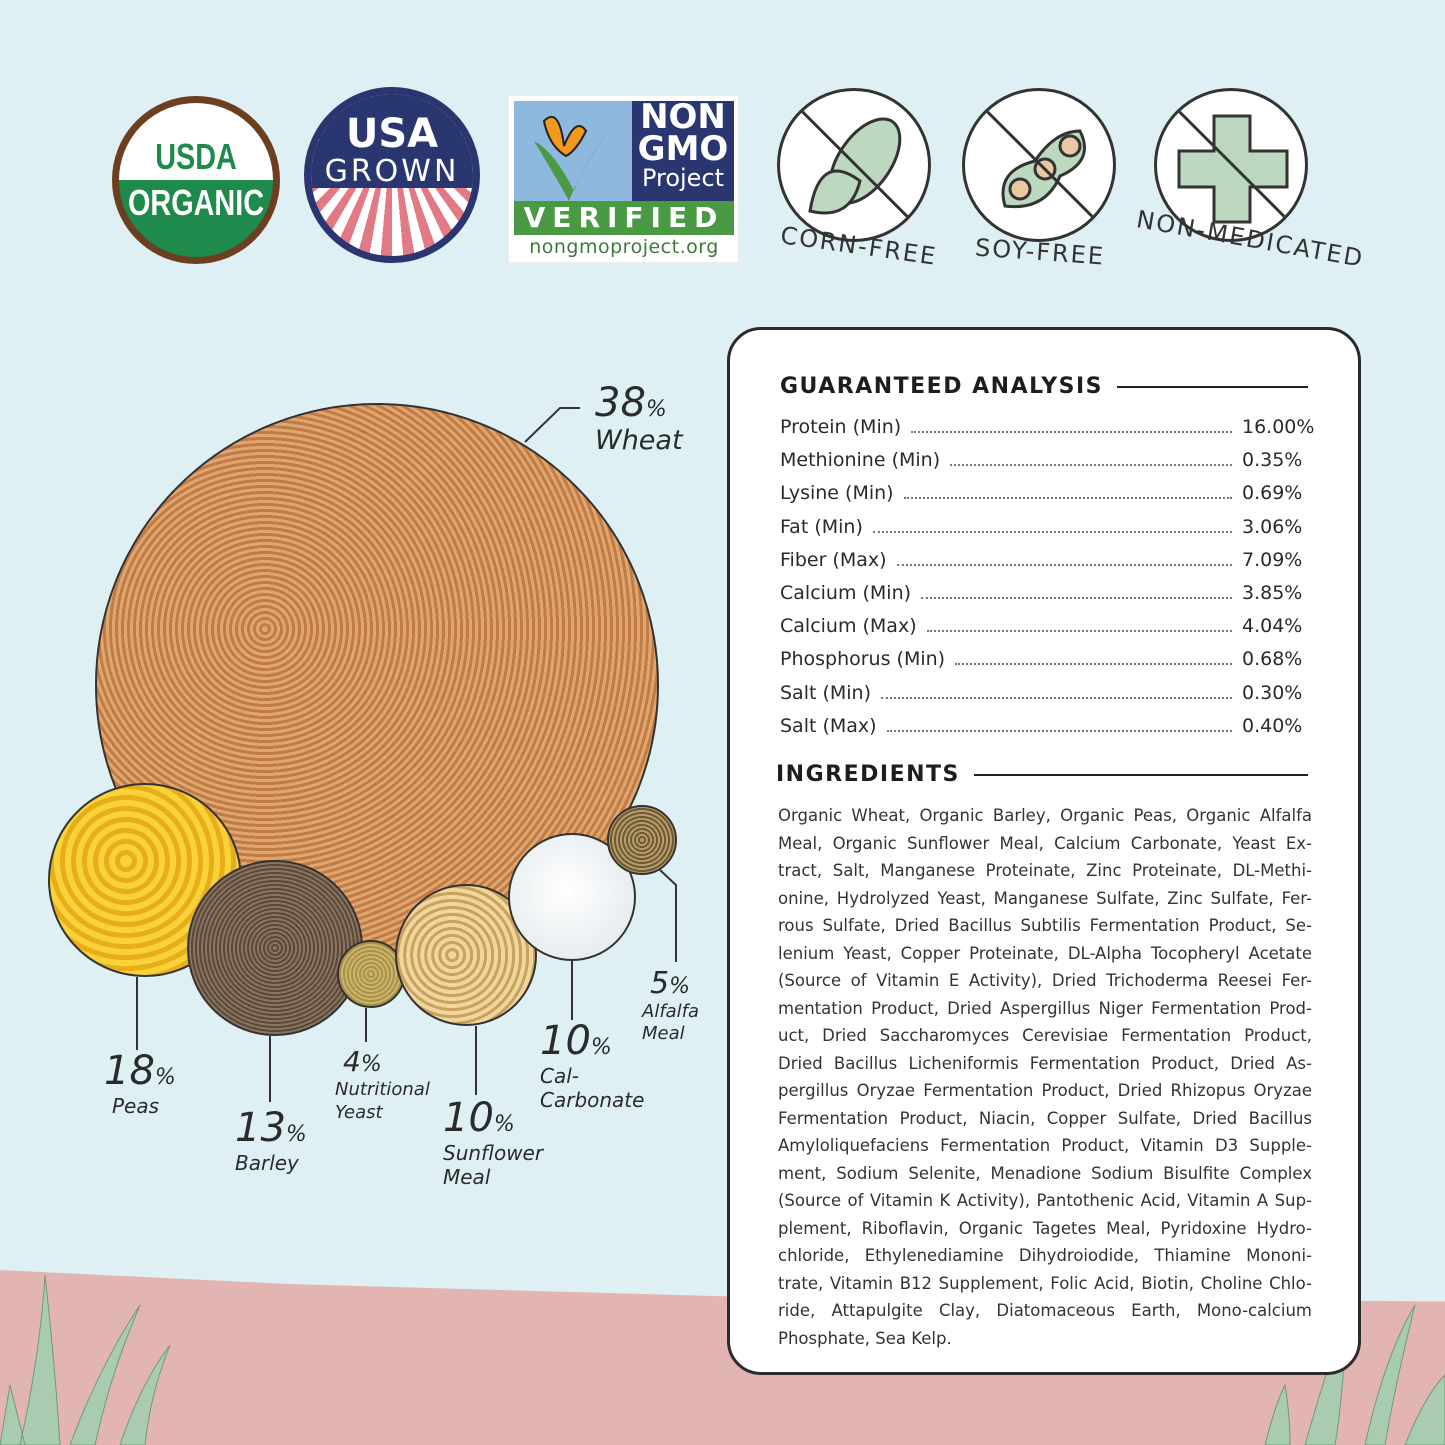 This screenshot has height=1445, width=1445. I want to click on grown-text: GROWN, so click(392, 171).